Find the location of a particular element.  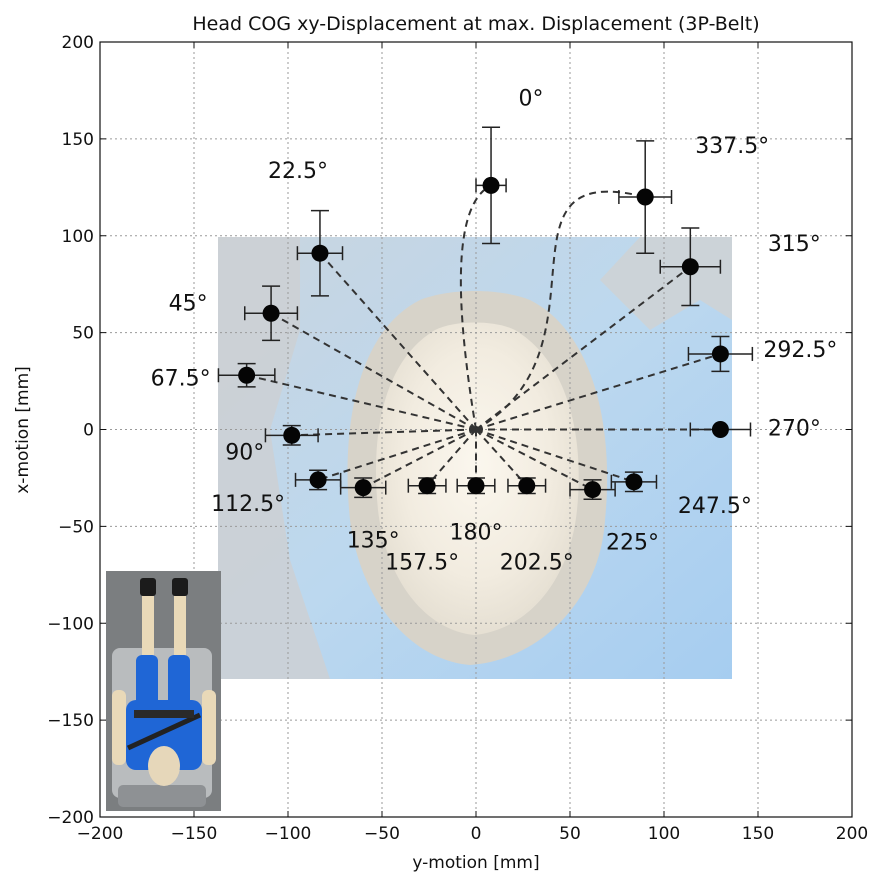

y-axis-label: x-motion [mm] is located at coordinates (23, 430).